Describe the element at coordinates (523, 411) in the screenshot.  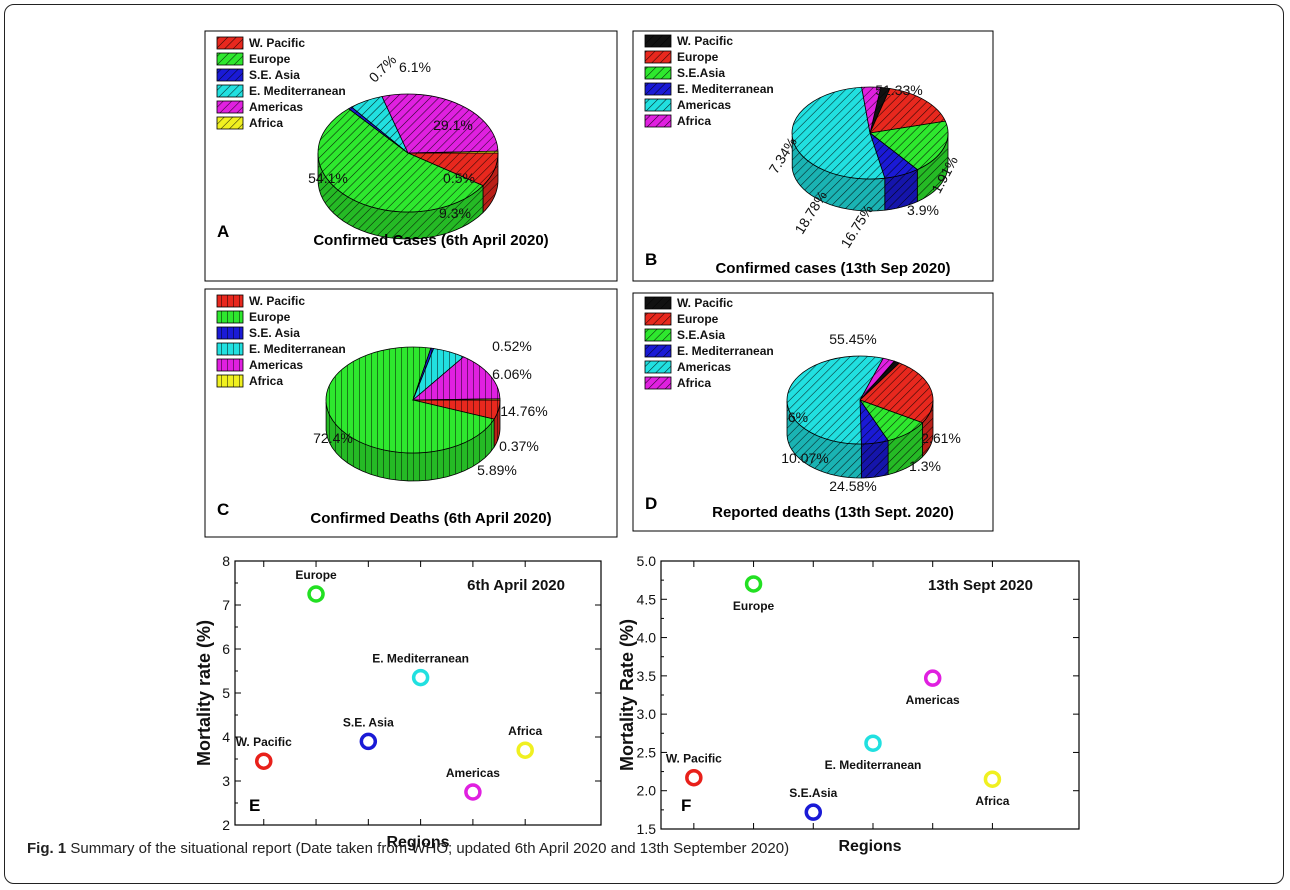
I see `slice-label-americas: 14.76%` at that location.